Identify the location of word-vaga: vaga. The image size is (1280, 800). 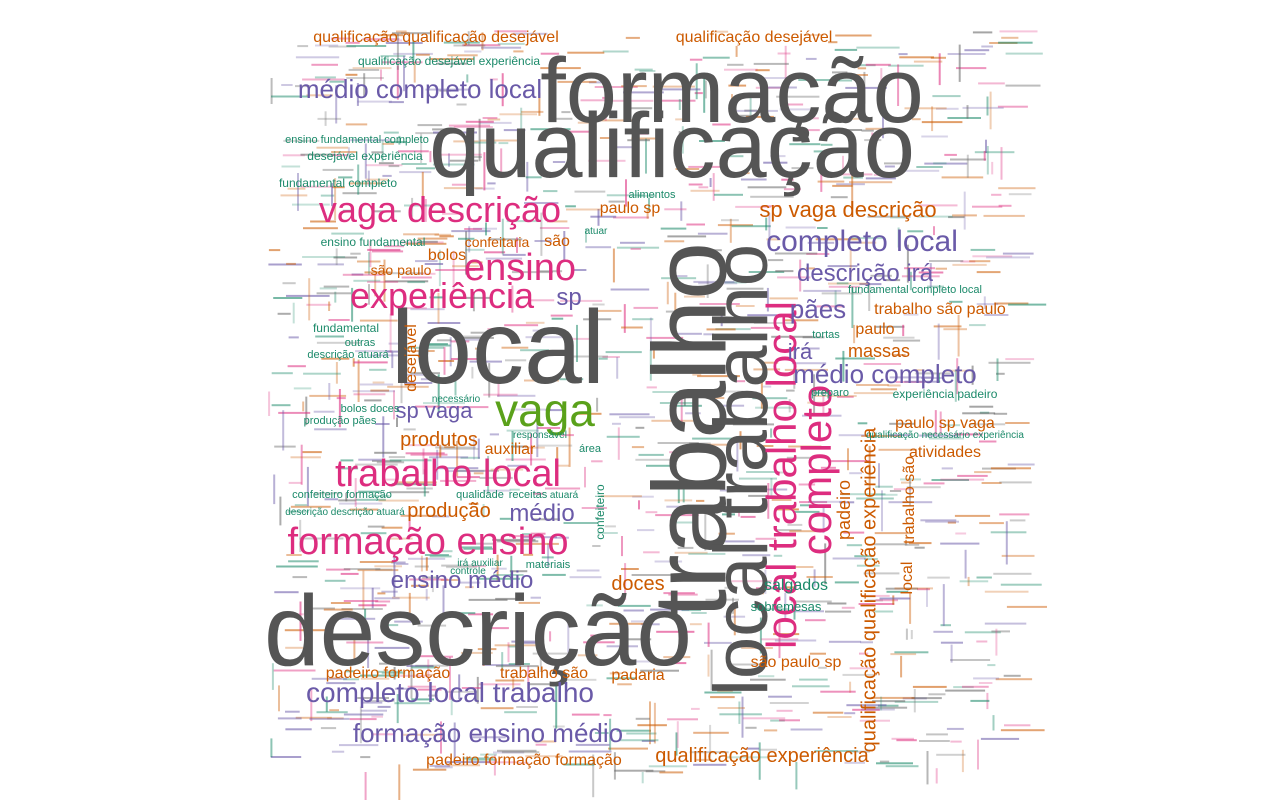
(545, 410).